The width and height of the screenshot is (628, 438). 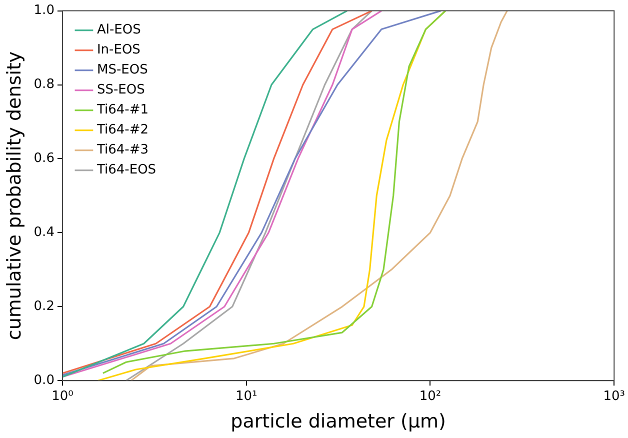 I want to click on x-tick-label: 10², so click(x=430, y=396).